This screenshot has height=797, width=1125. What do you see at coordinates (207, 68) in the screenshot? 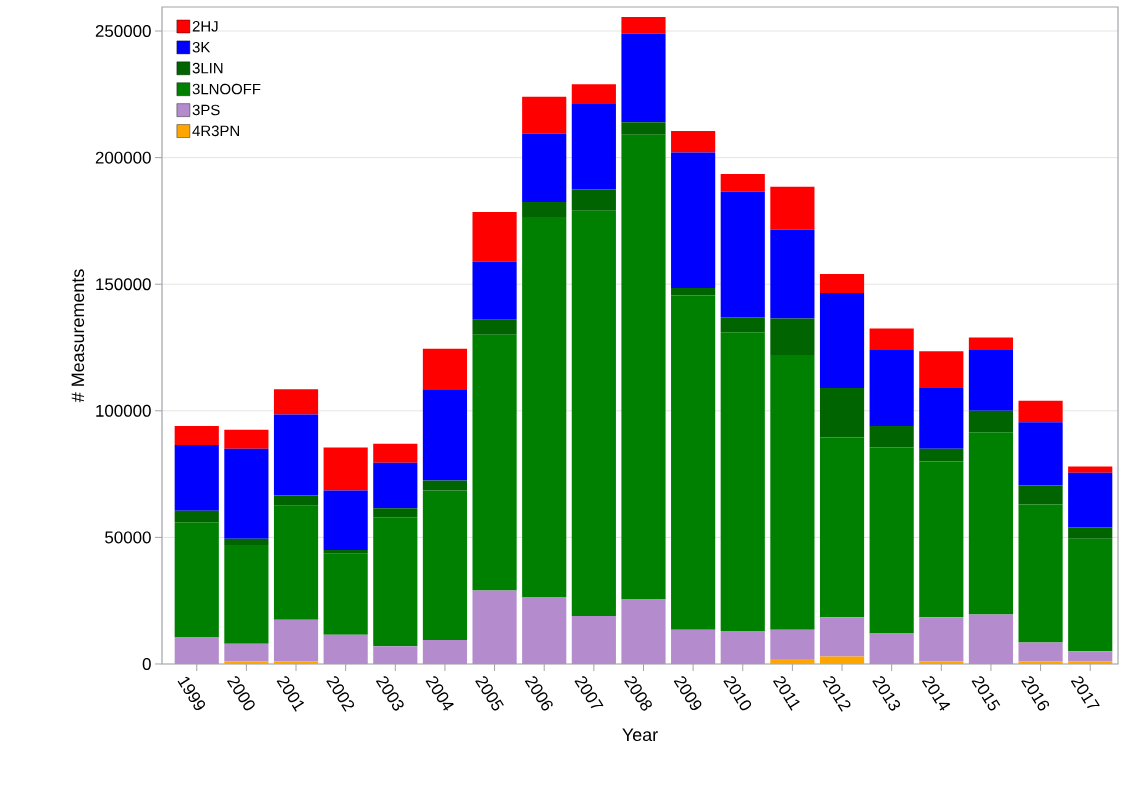
I see `legend-label: 3LIN` at bounding box center [207, 68].